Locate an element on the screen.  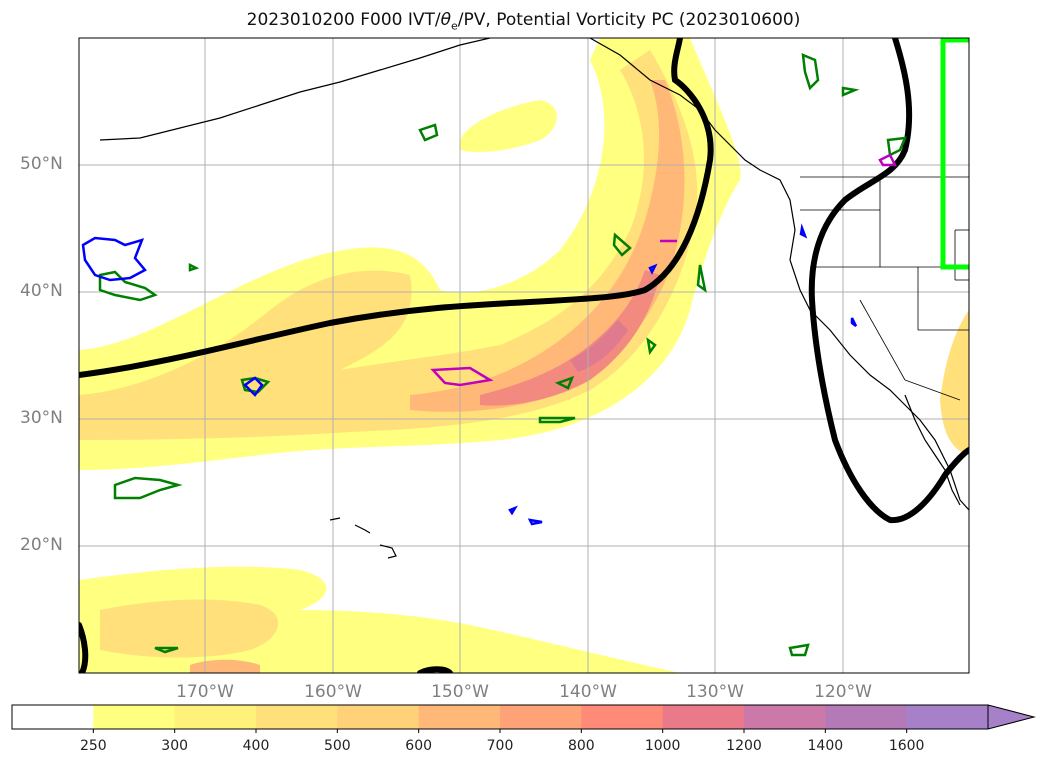
theta-e-contour-s is located at coordinates (435, 669).